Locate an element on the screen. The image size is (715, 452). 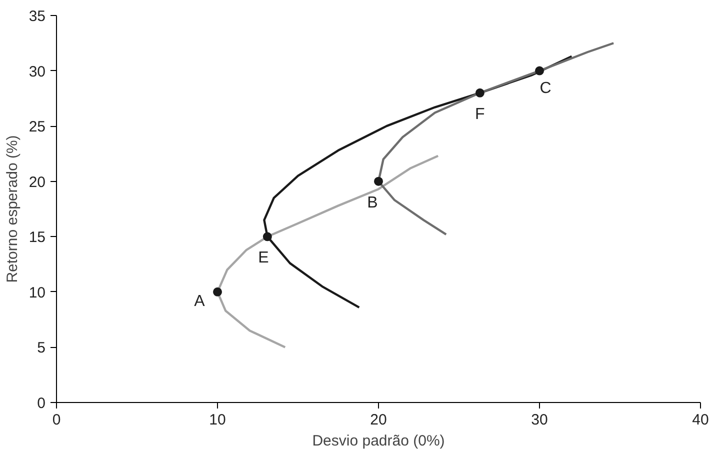
annotation: B is located at coordinates (372, 203).